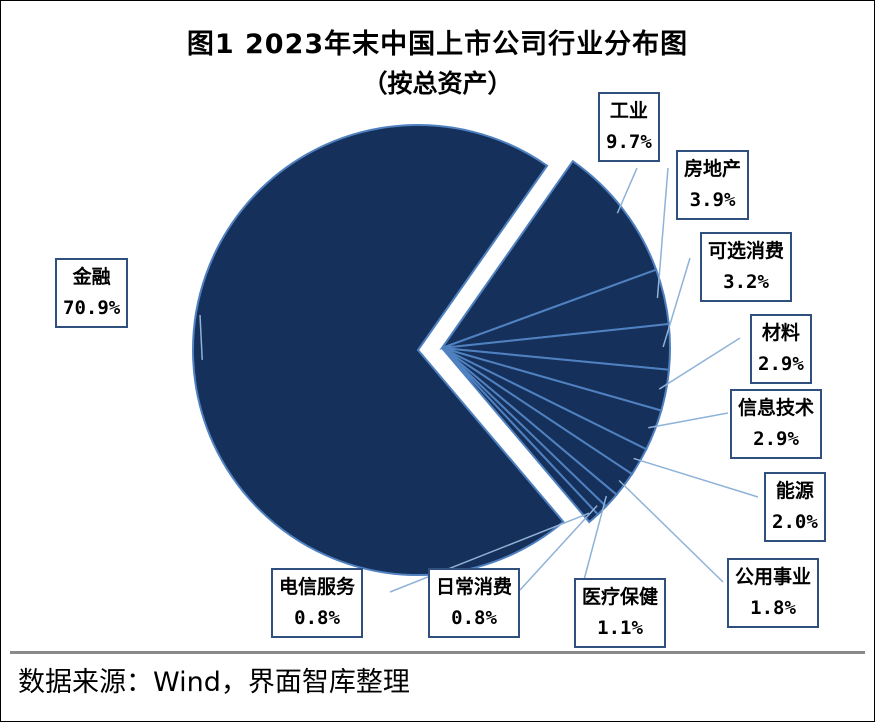 The width and height of the screenshot is (875, 722). What do you see at coordinates (92, 293) in the screenshot?
I see `slice-label-0: 金融 70.9%` at bounding box center [92, 293].